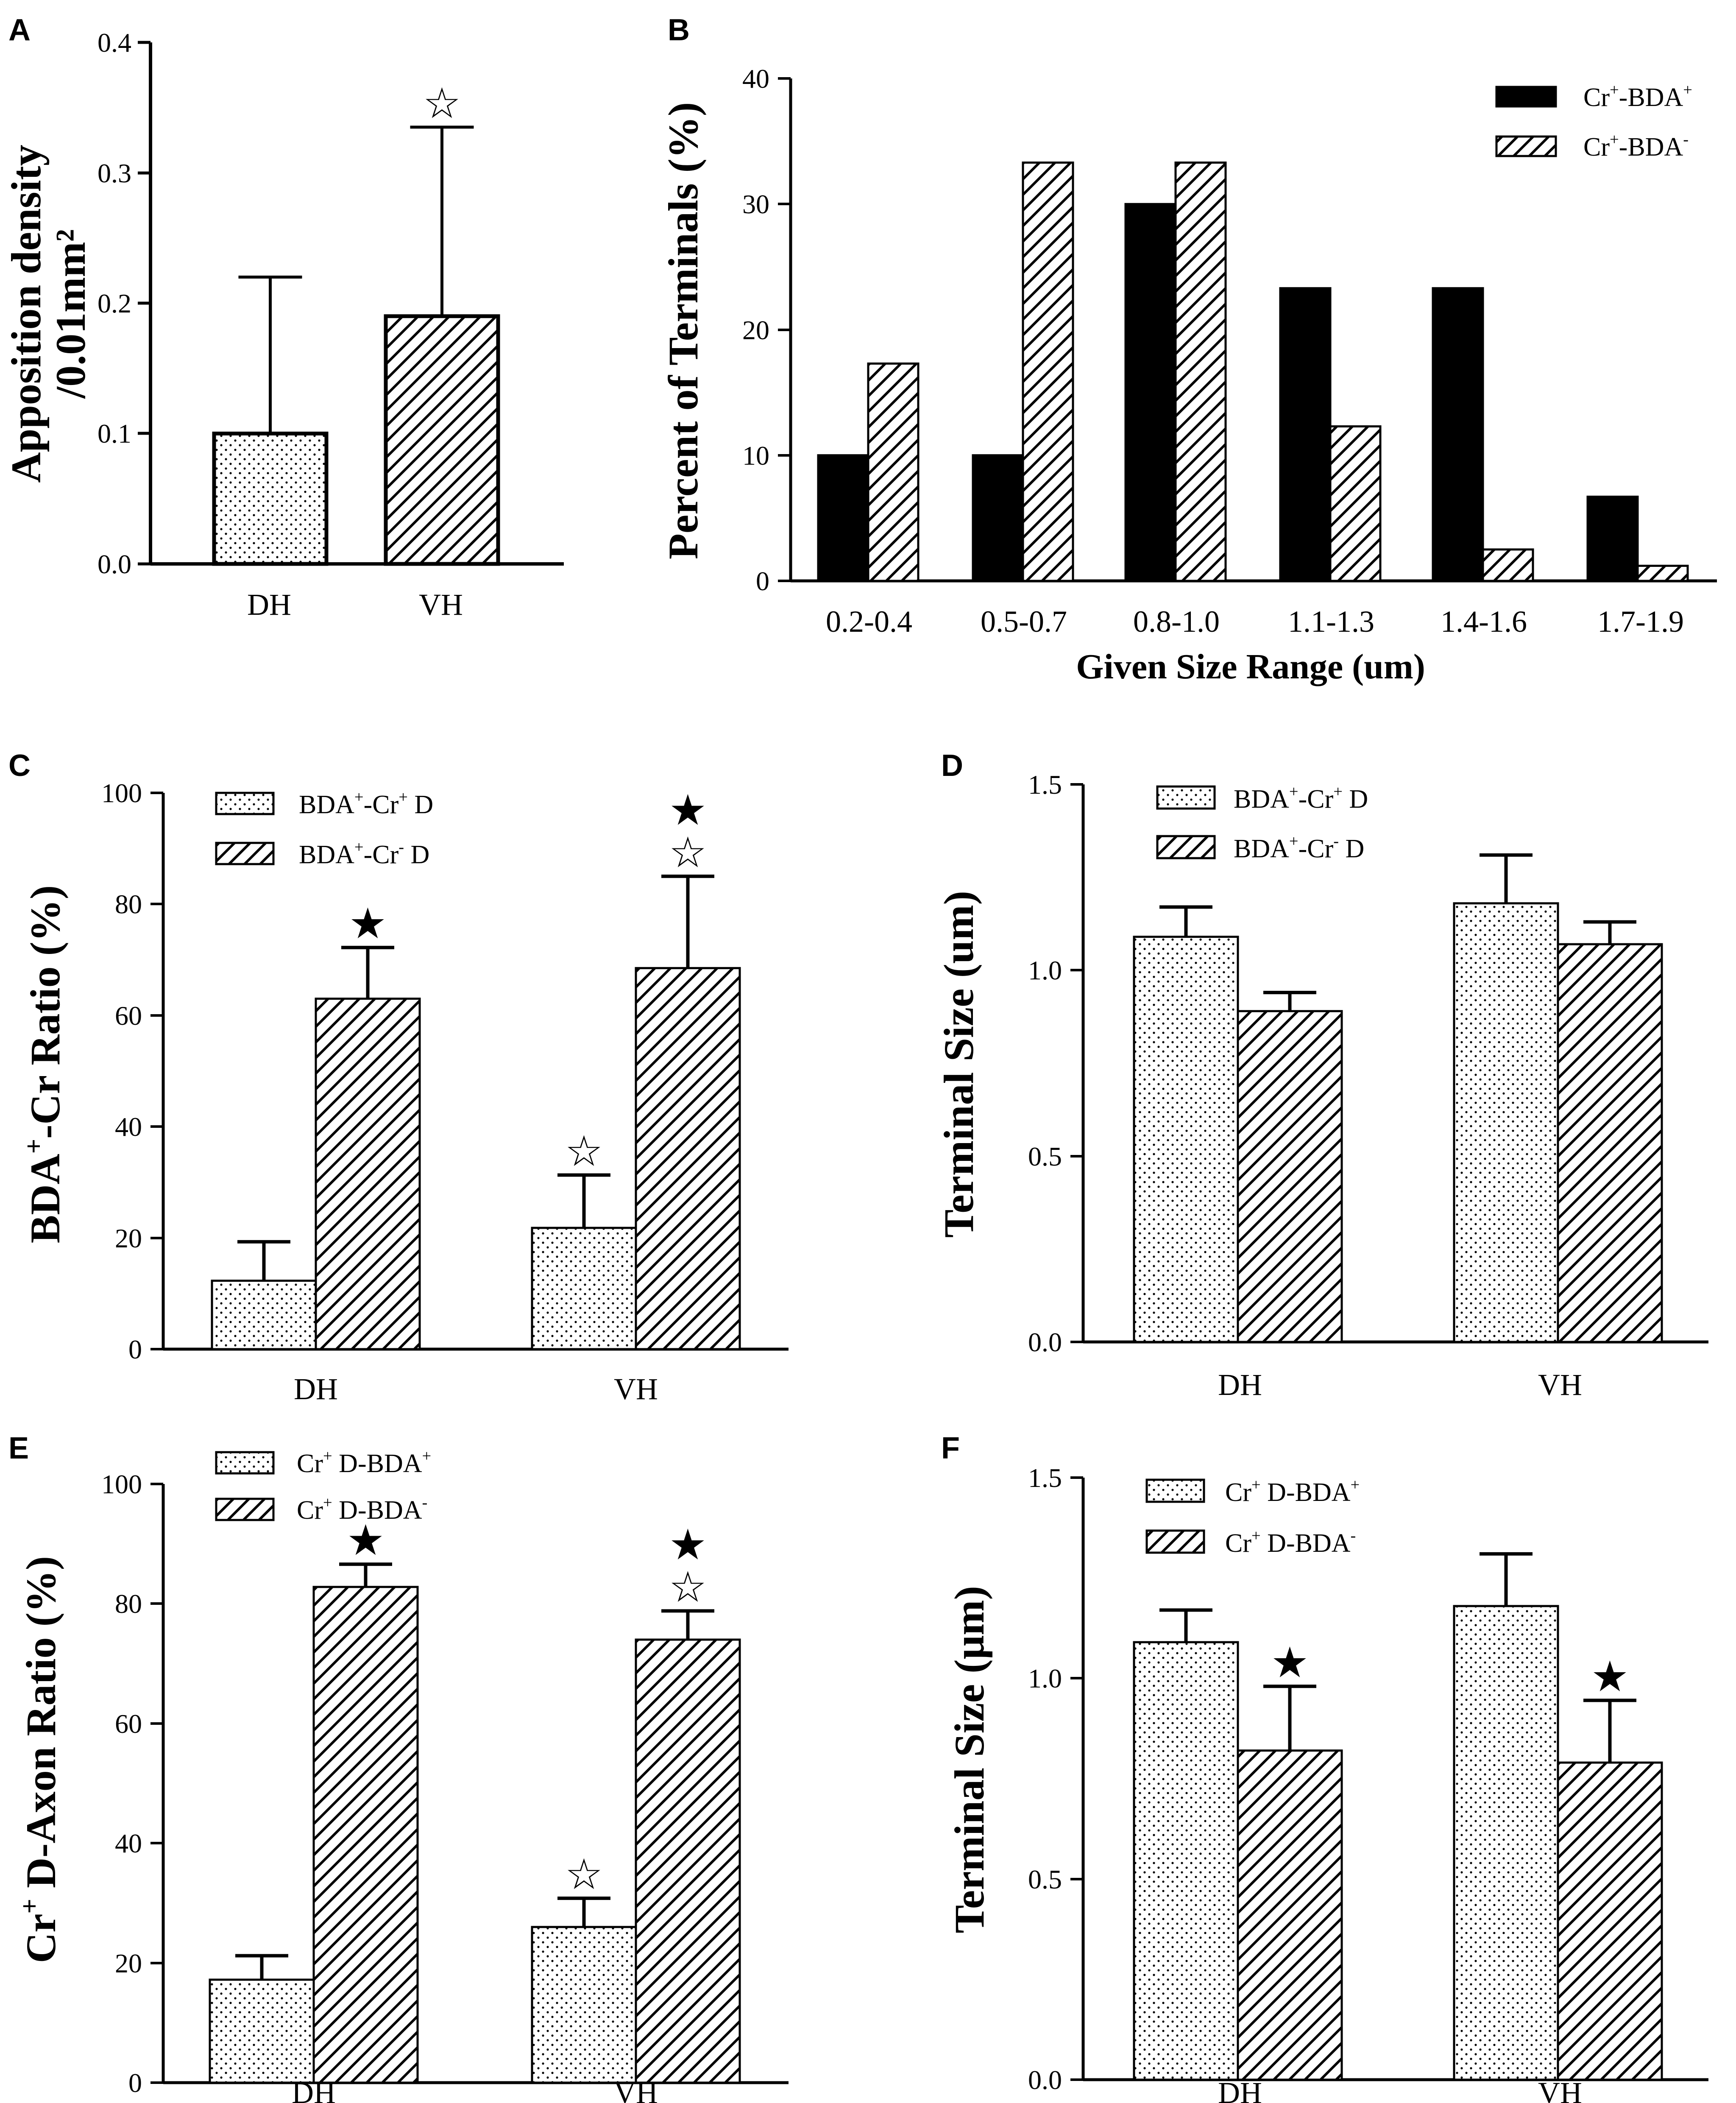 The width and height of the screenshot is (1736, 2103). I want to click on panel-c-category-vh: VH, so click(636, 1389).